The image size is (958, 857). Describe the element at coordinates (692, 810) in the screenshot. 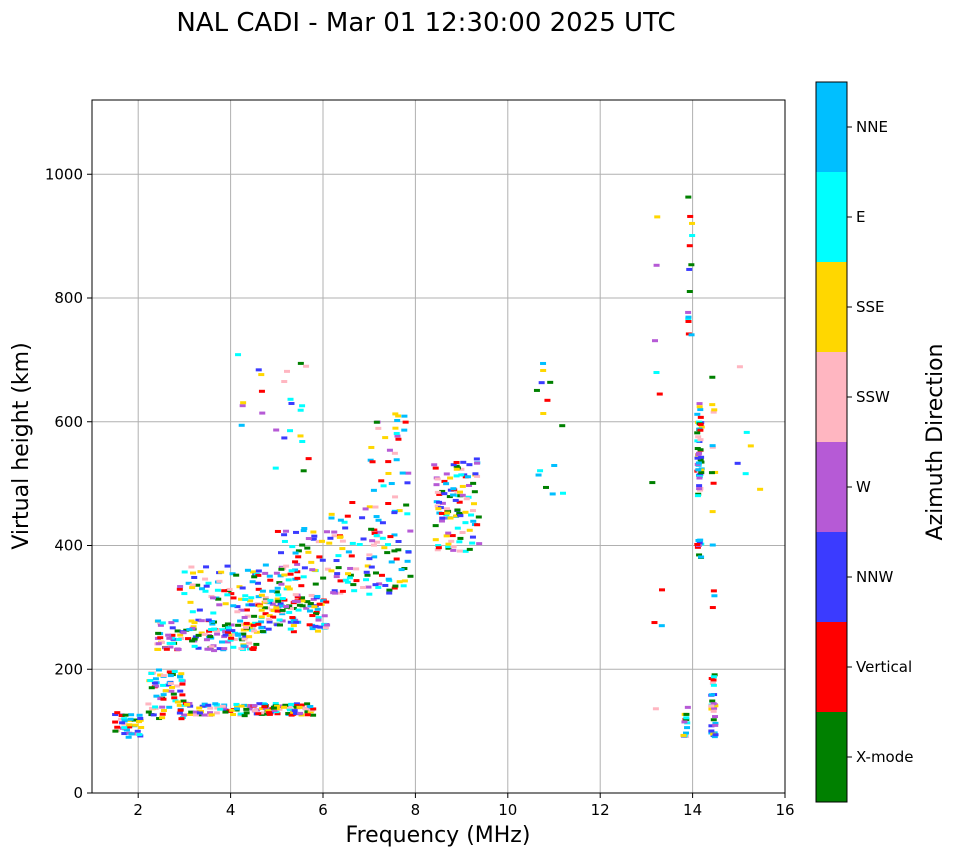

I see `x-tick-label: 14` at that location.